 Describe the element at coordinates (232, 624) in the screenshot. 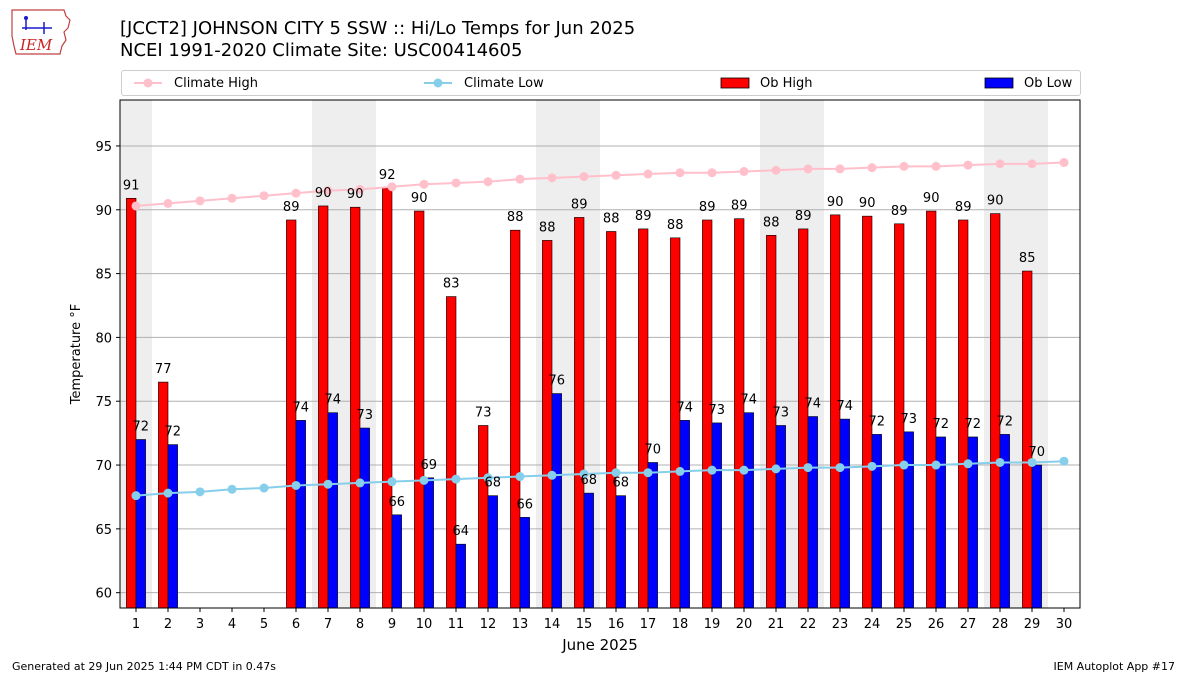

I see `x-tick-label-4: 4` at that location.